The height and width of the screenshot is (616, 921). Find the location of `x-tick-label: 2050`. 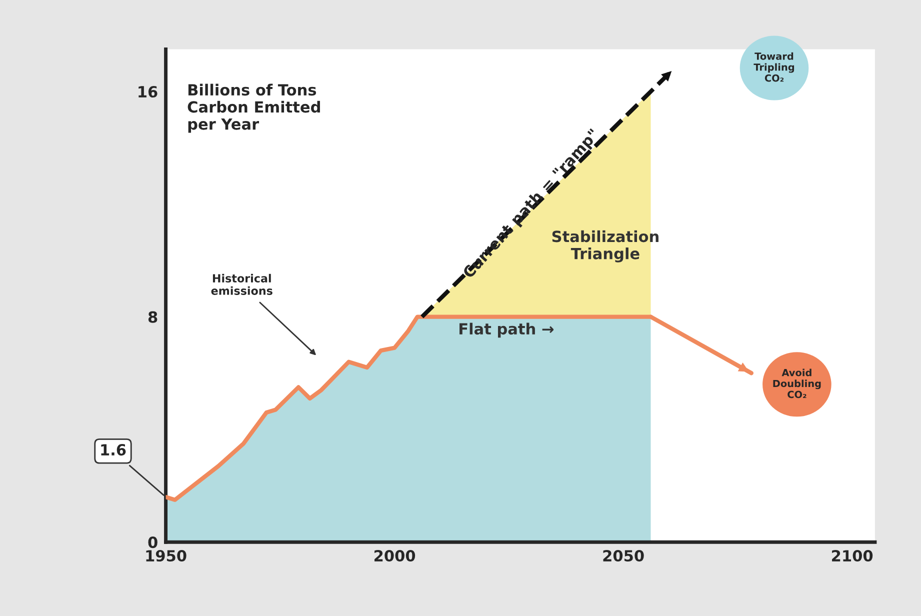

x-tick-label: 2050 is located at coordinates (623, 556).